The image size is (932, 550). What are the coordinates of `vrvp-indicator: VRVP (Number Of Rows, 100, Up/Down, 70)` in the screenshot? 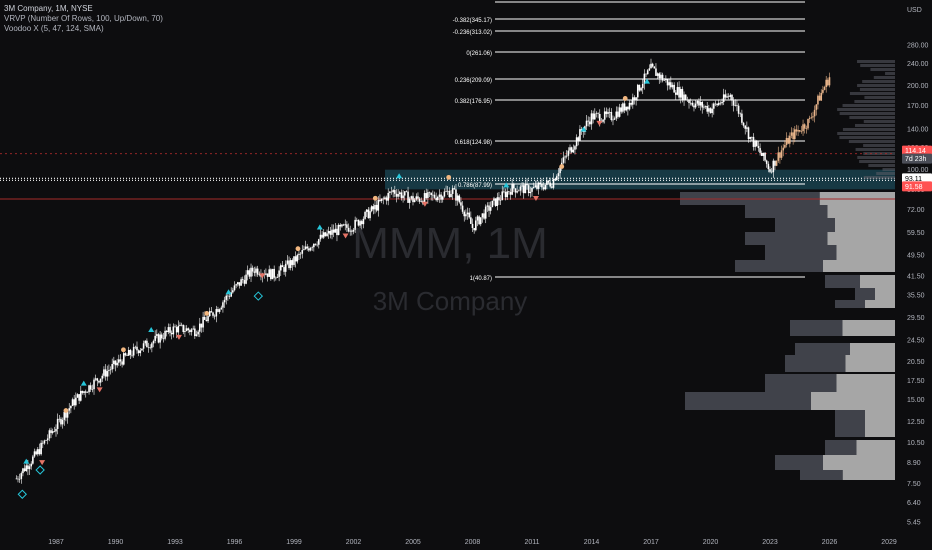 It's located at (83, 18).